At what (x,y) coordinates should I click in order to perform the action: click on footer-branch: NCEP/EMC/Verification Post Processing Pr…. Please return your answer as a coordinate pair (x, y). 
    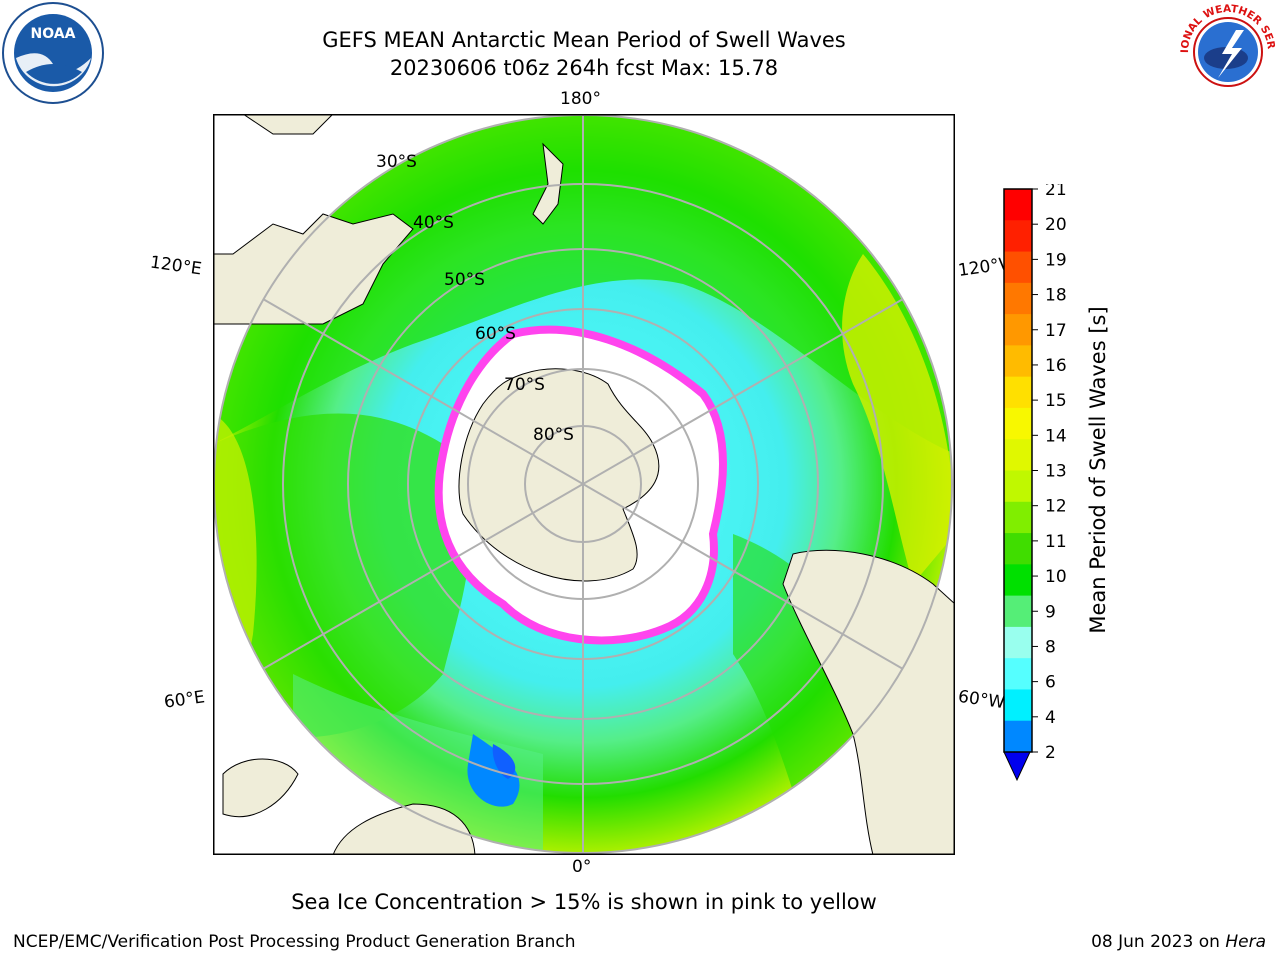
    Looking at the image, I should click on (294, 942).